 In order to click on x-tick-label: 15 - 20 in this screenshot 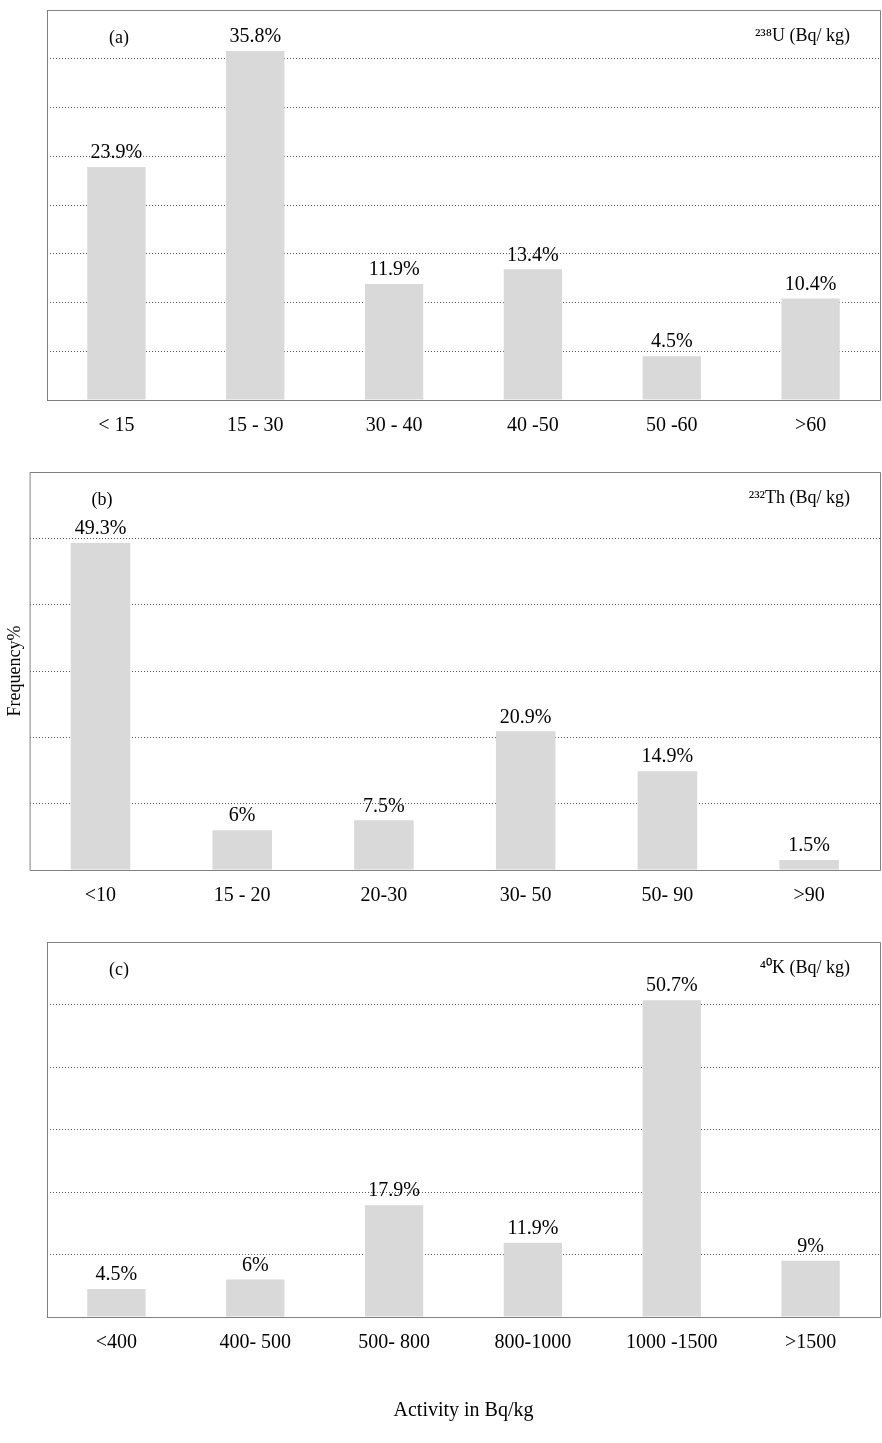, I will do `click(242, 894)`.